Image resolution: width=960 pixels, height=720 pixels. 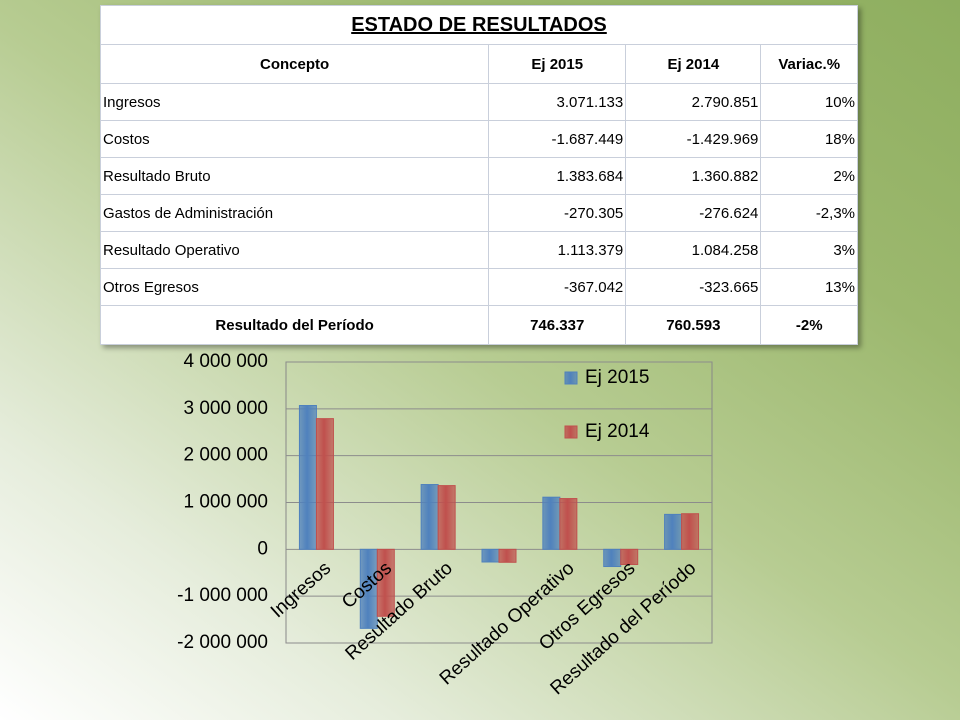 I want to click on label-cell: Resultado Bruto, so click(x=294, y=176).